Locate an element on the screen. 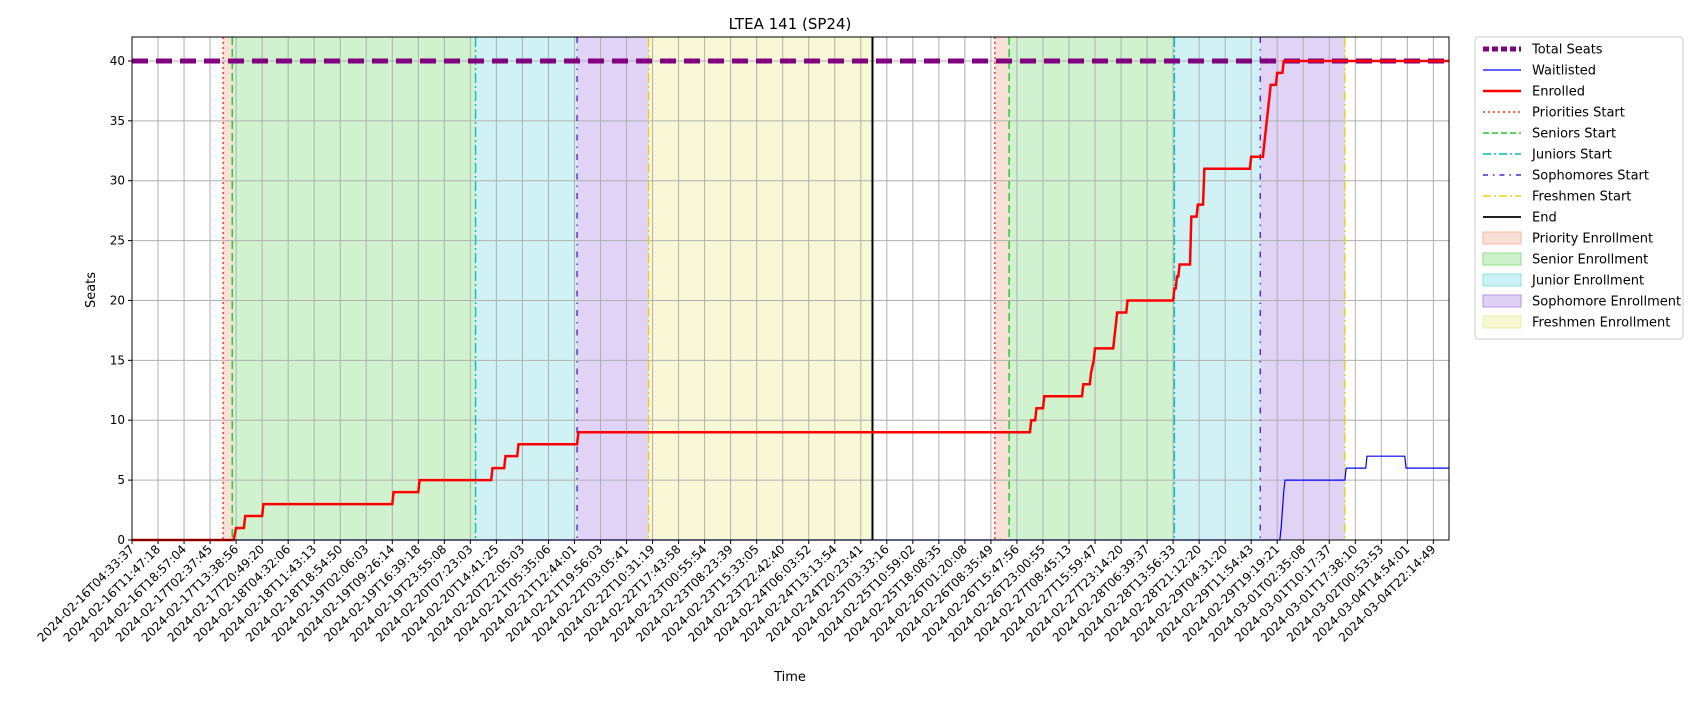 The width and height of the screenshot is (1700, 704). legend-label-junior-enrollment: Junior Enrollment is located at coordinates (1587, 281).